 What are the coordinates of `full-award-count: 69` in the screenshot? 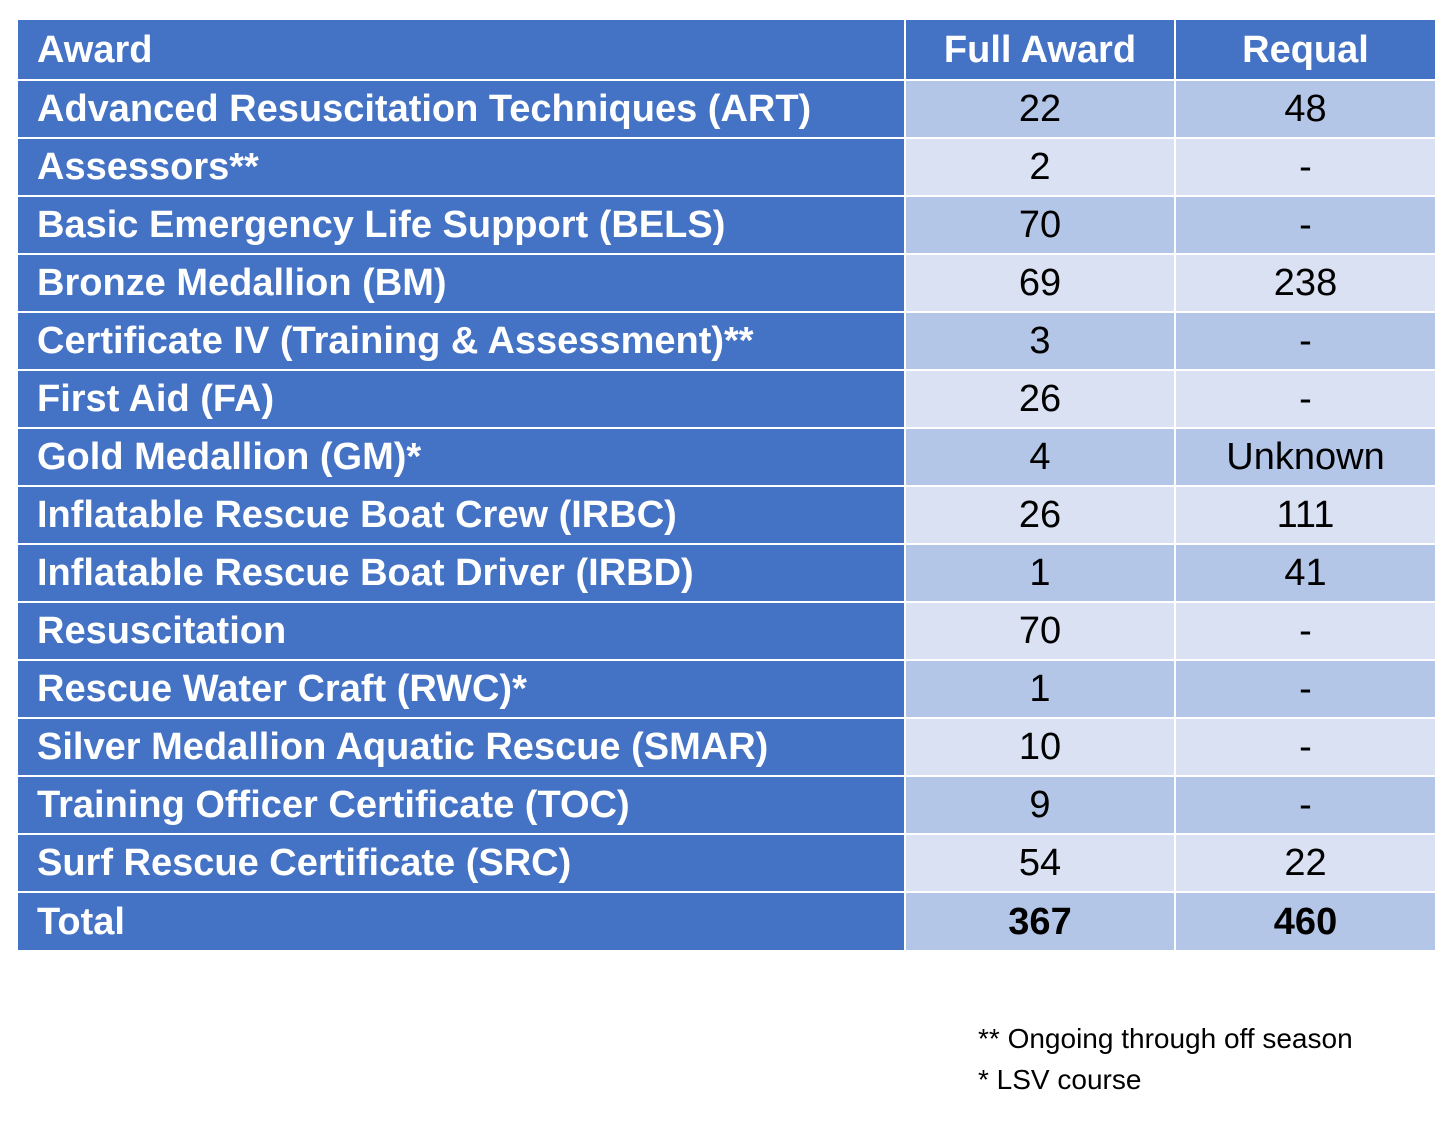 It's located at (1040, 283).